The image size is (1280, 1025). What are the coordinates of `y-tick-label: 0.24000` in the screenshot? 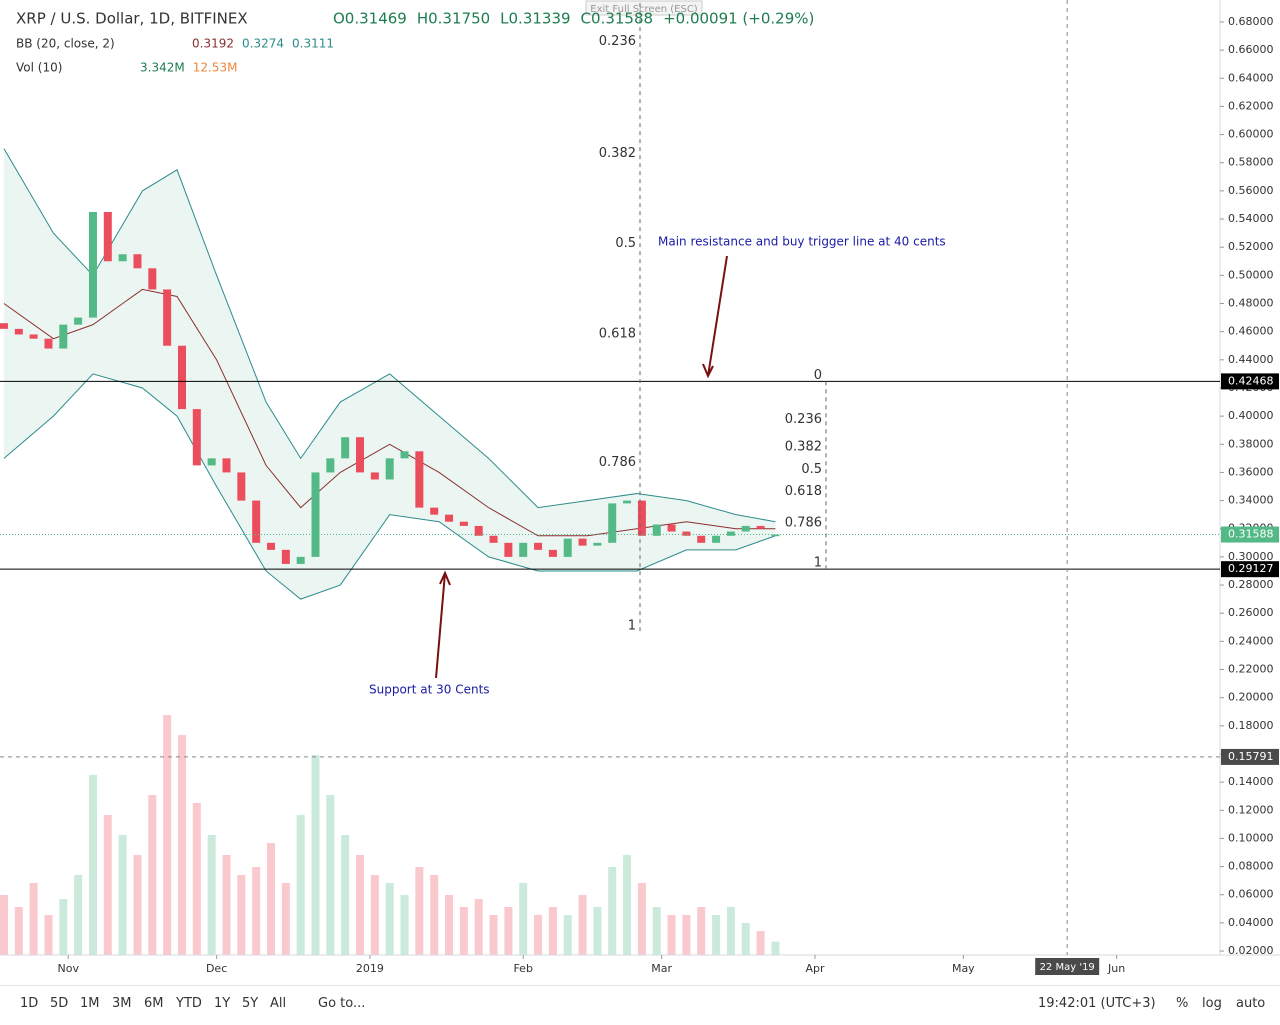 It's located at (1251, 640).